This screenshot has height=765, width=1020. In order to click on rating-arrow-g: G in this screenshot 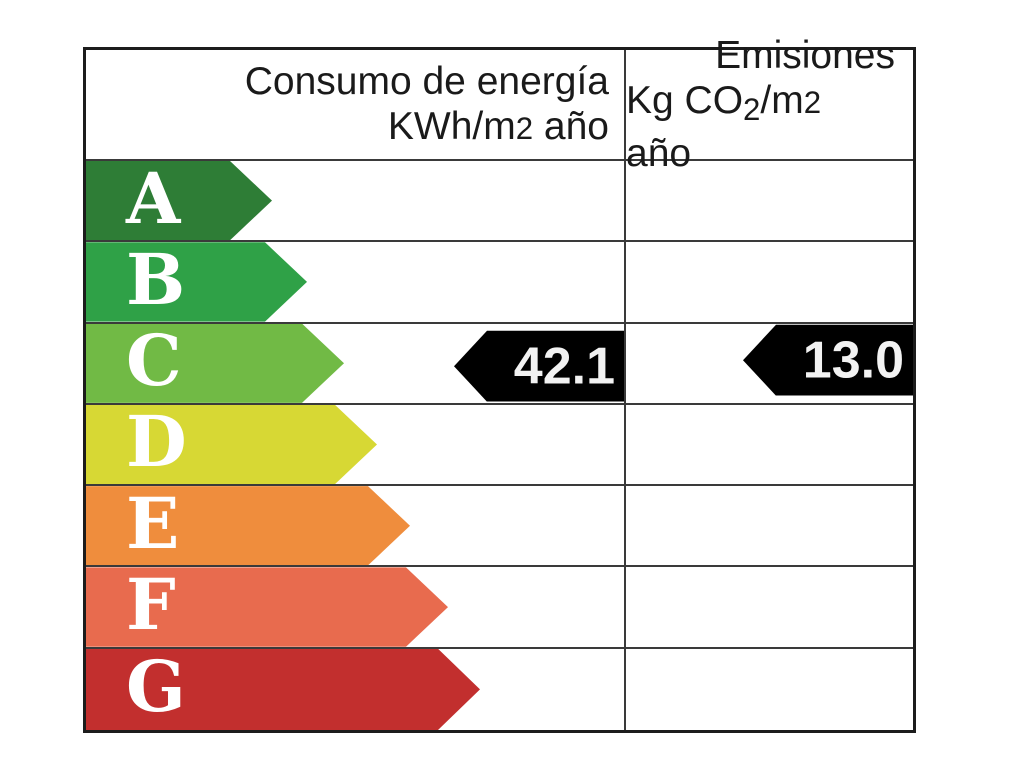, I will do `click(283, 689)`.